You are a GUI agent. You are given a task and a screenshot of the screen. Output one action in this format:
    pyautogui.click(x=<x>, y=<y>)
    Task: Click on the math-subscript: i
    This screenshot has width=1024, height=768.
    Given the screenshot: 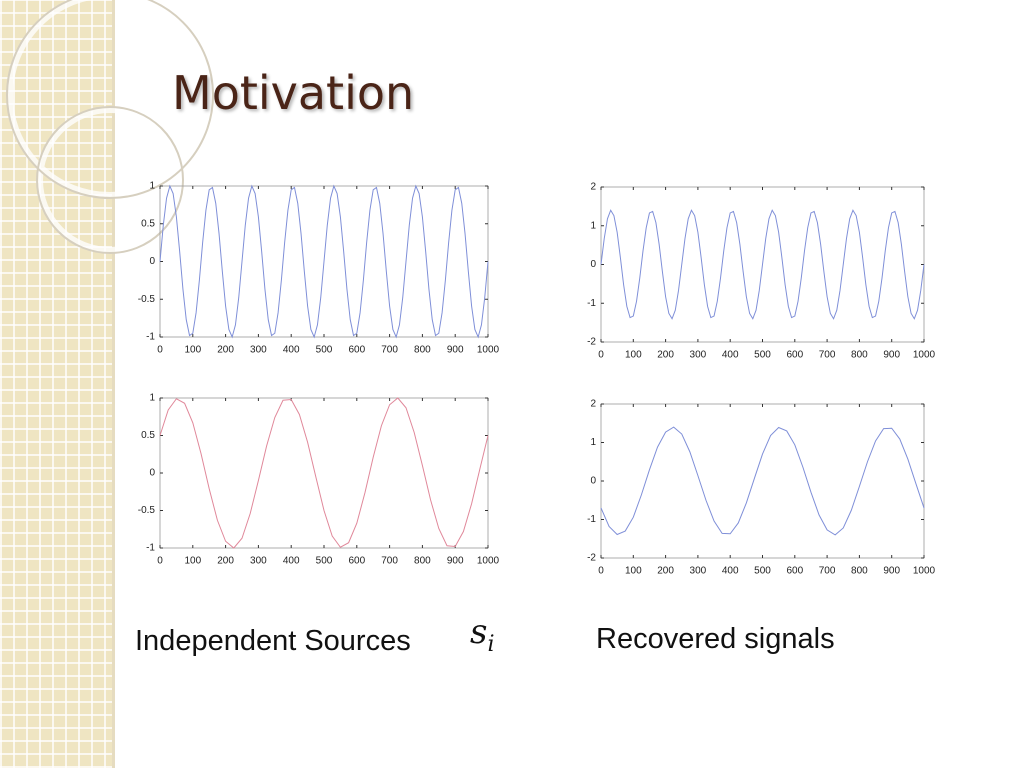 What is the action you would take?
    pyautogui.click(x=491, y=644)
    